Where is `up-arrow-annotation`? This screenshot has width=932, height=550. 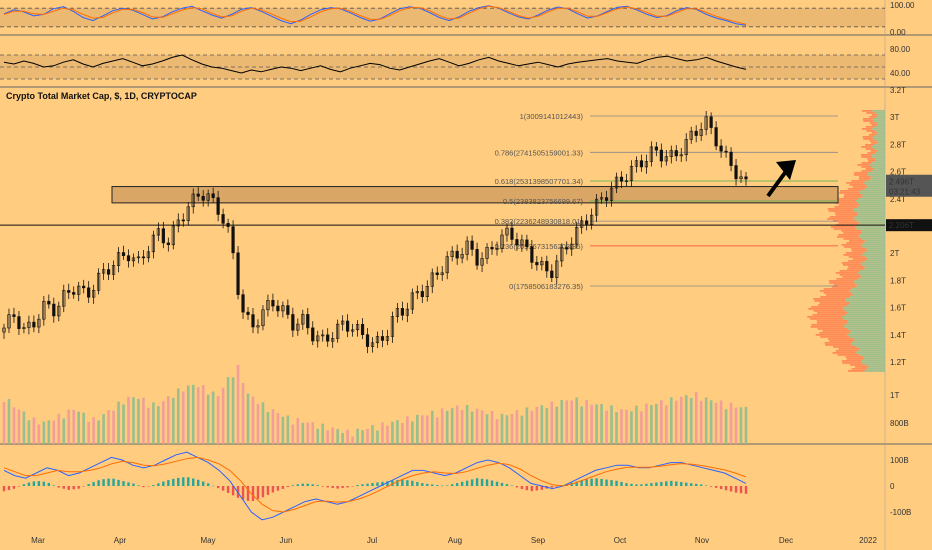
up-arrow-annotation is located at coordinates (781, 179).